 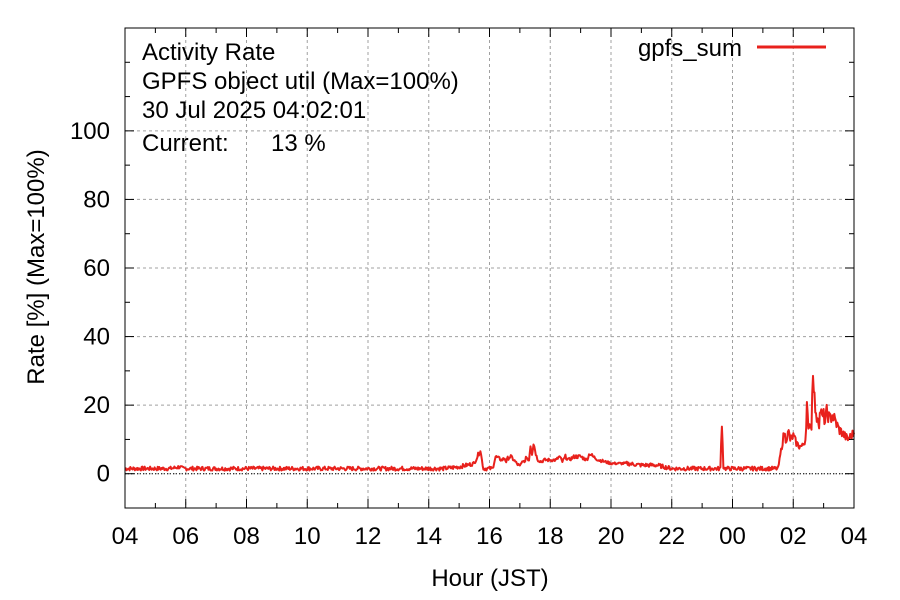 What do you see at coordinates (96, 268) in the screenshot?
I see `y-tick-label: 60` at bounding box center [96, 268].